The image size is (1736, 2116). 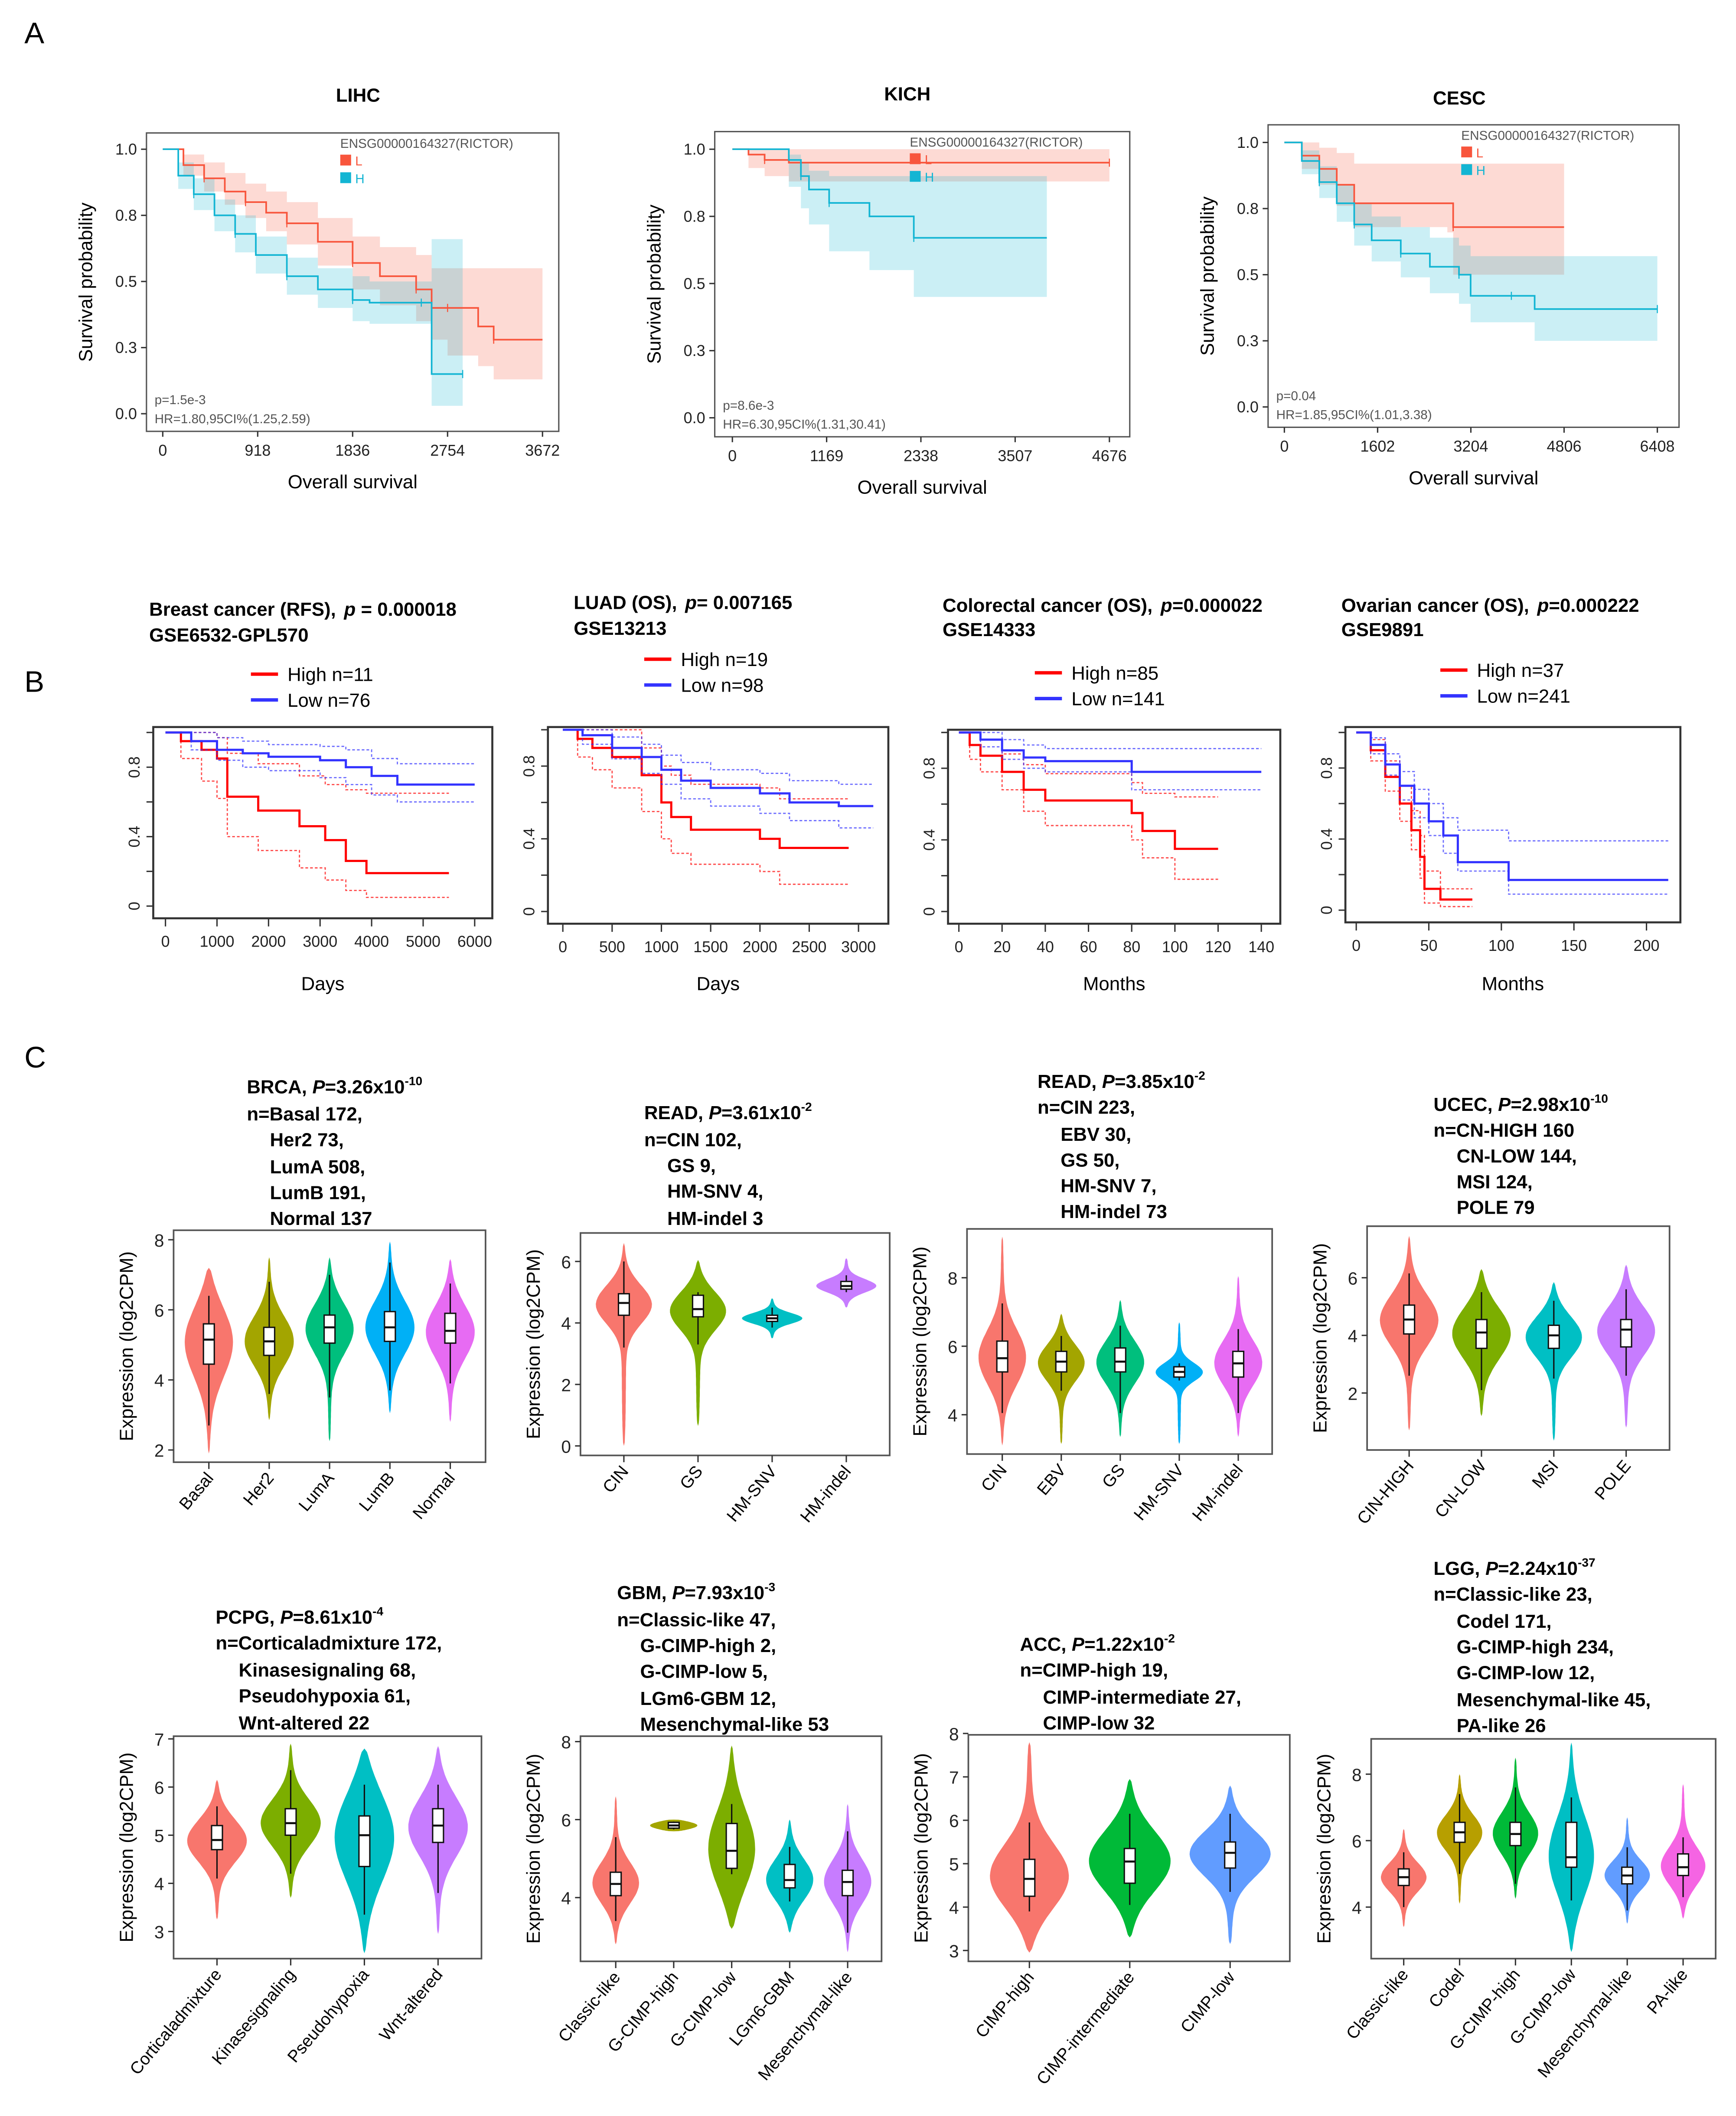 What do you see at coordinates (1554, 1700) in the screenshot?
I see `sample-size-line: Mesenchymal-like 45,` at bounding box center [1554, 1700].